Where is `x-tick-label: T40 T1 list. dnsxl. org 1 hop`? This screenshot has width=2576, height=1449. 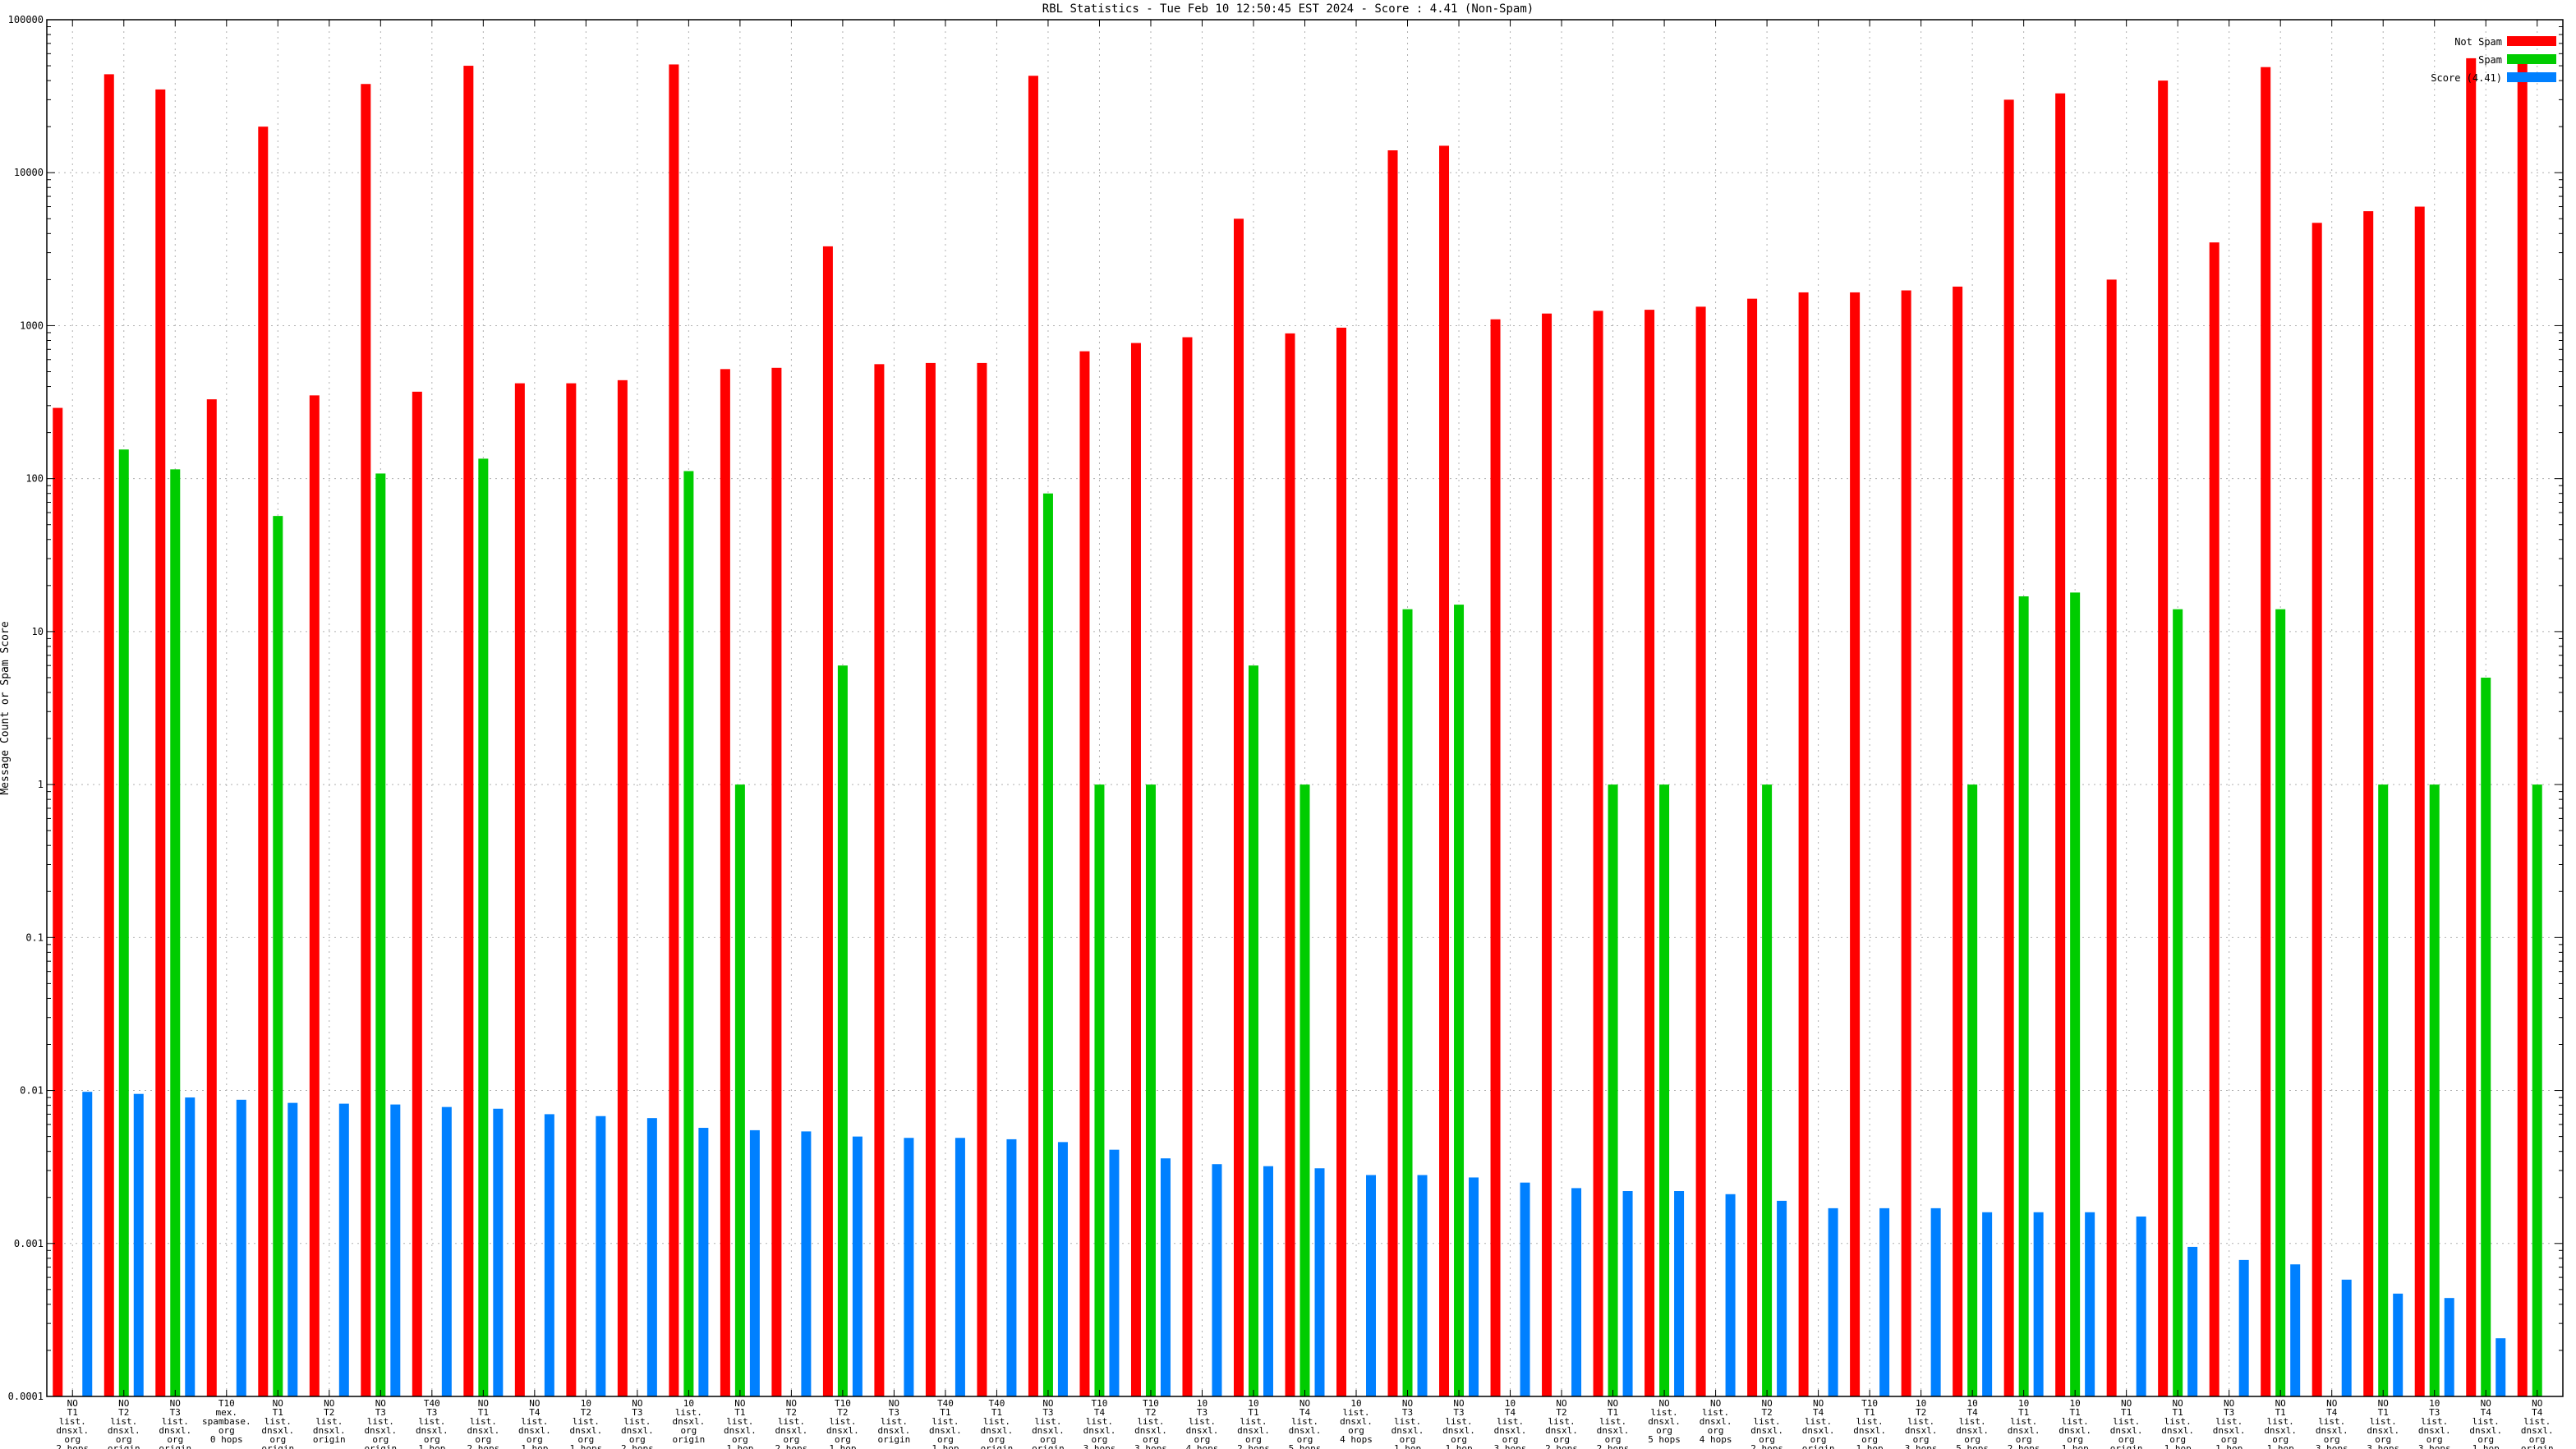 x-tick-label: T40 T1 list. dnsxl. org 1 hop is located at coordinates (946, 1423).